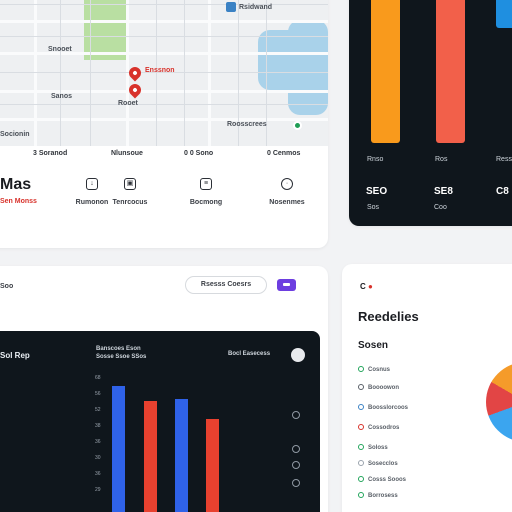 The height and width of the screenshot is (512, 512). I want to click on map-street-label: Snooet, so click(60, 49).